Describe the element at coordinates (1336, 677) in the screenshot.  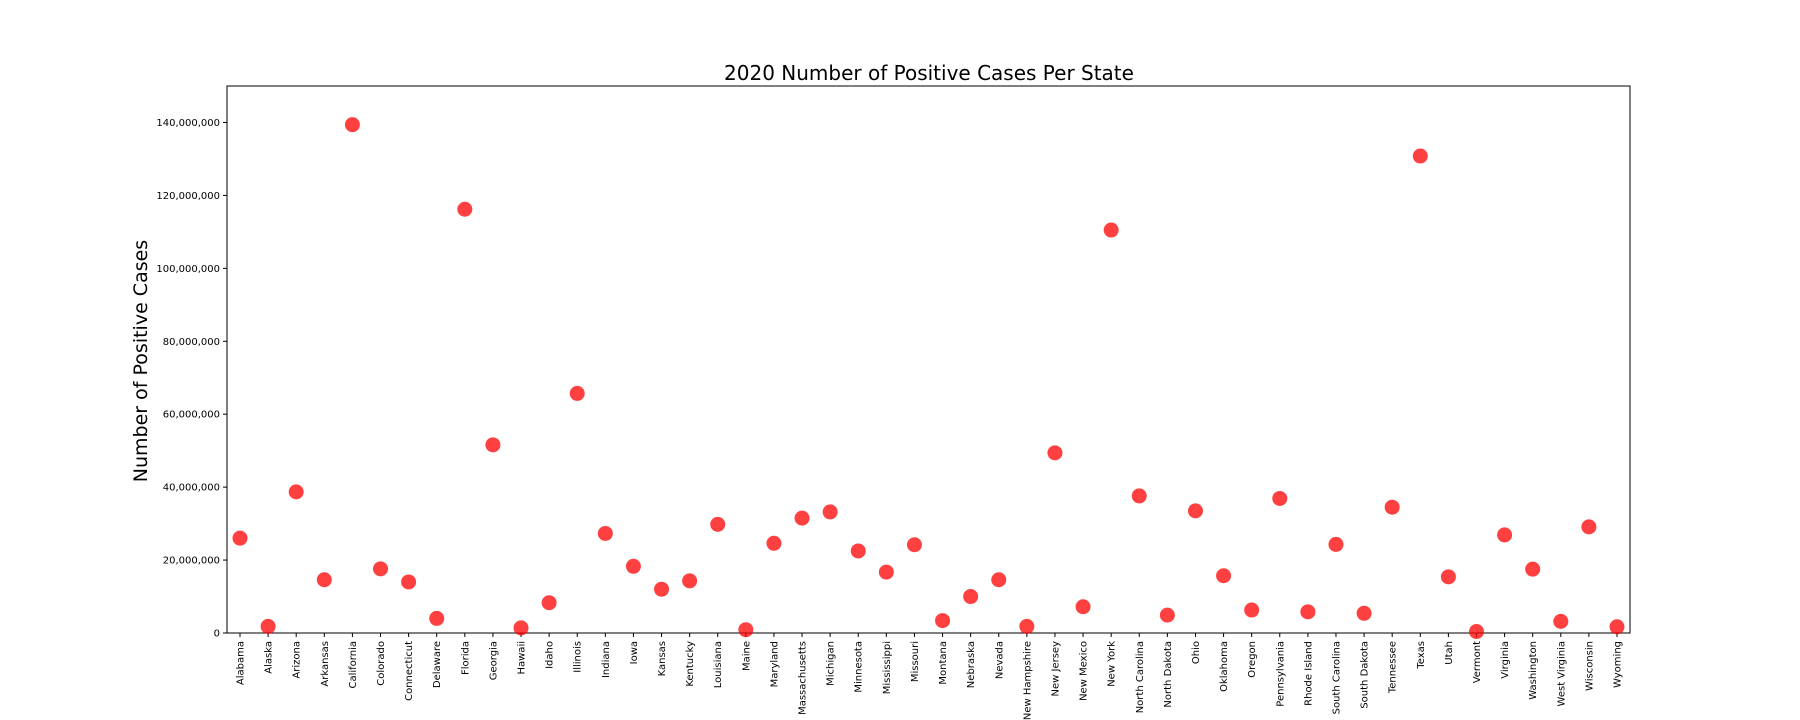
I see `x-tick-label: South Carolina` at that location.